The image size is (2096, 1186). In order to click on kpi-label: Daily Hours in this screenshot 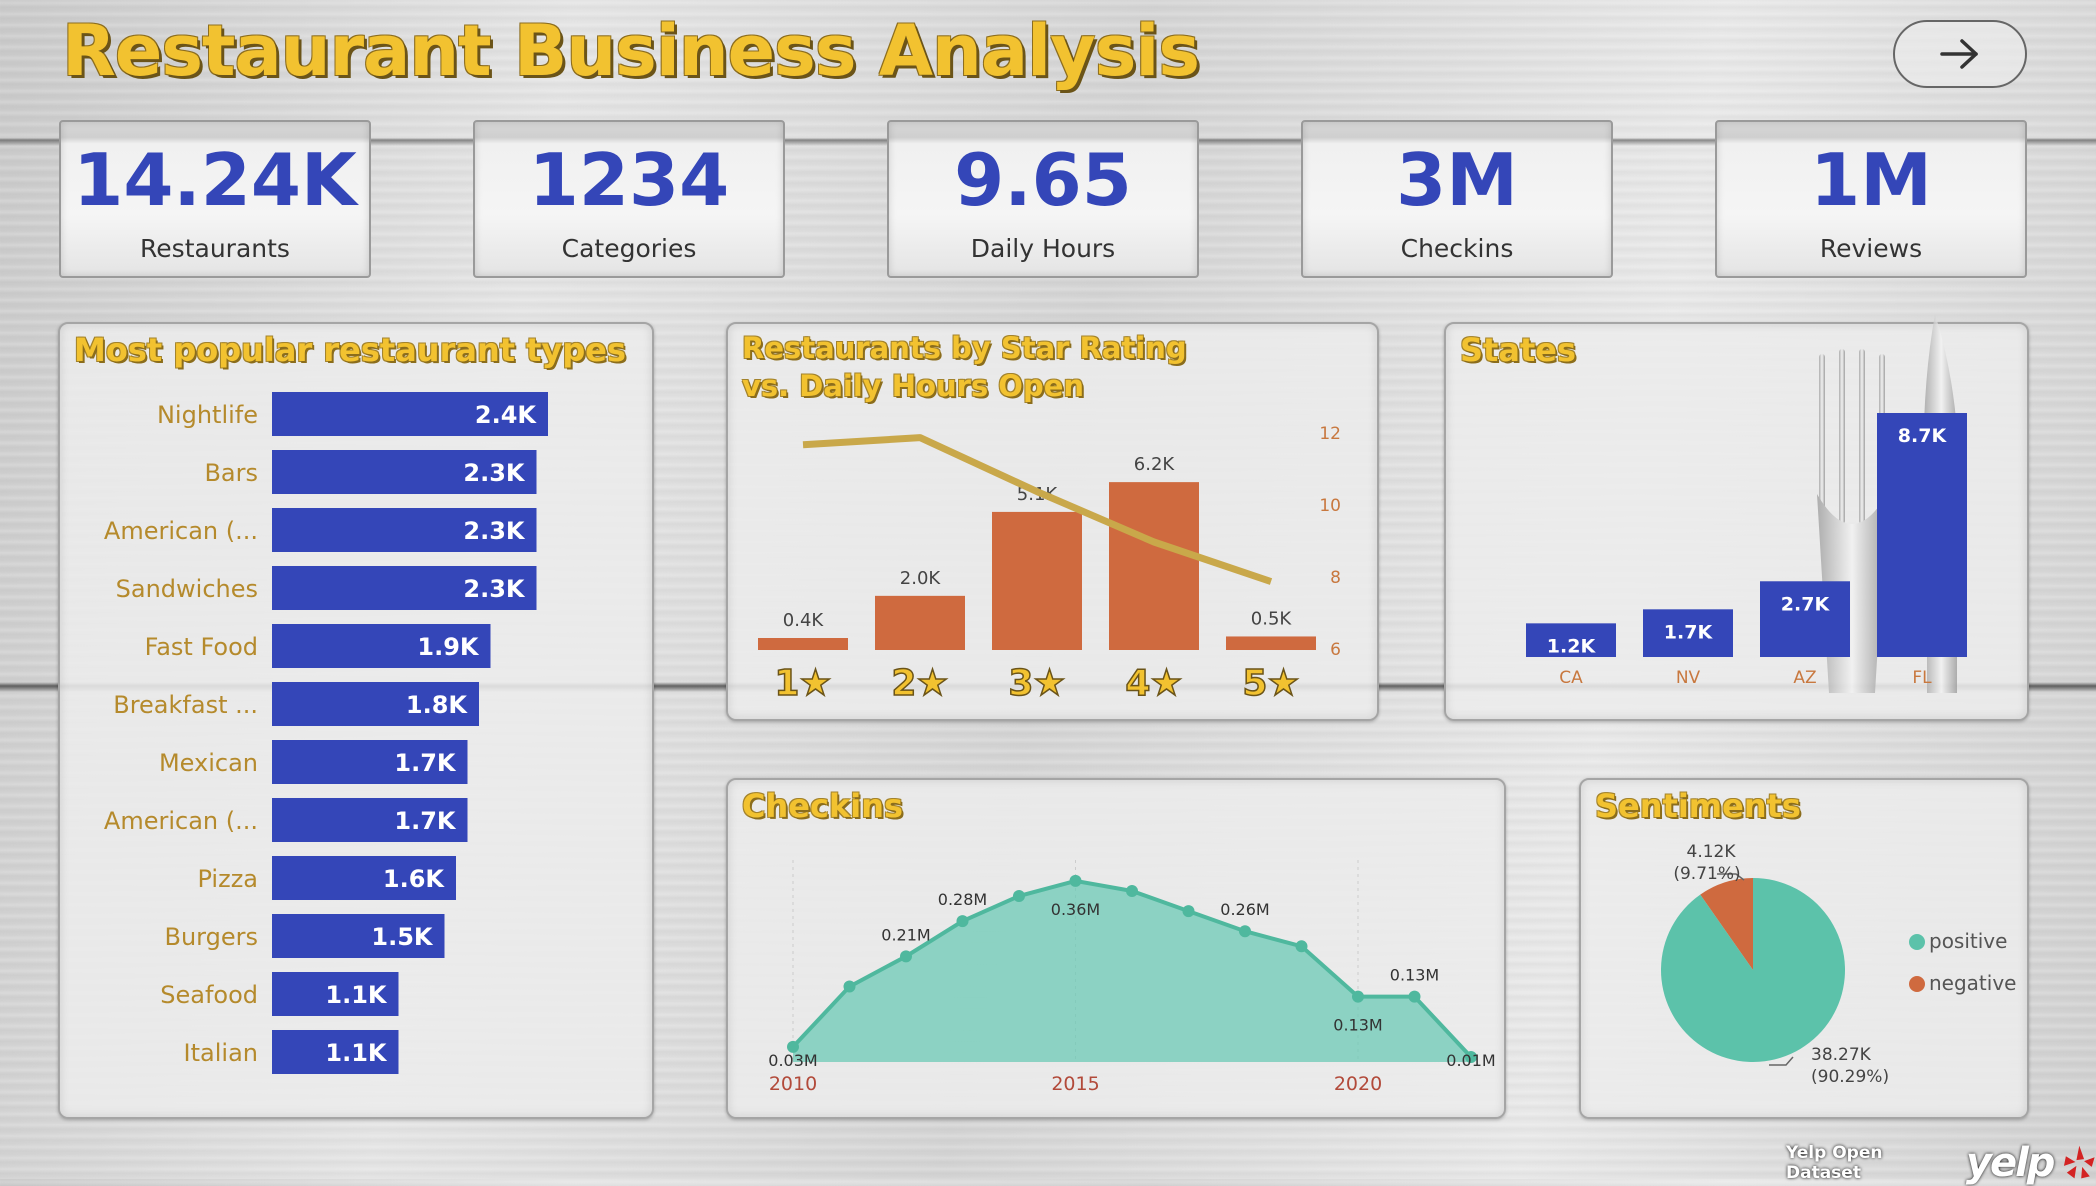, I will do `click(1043, 248)`.